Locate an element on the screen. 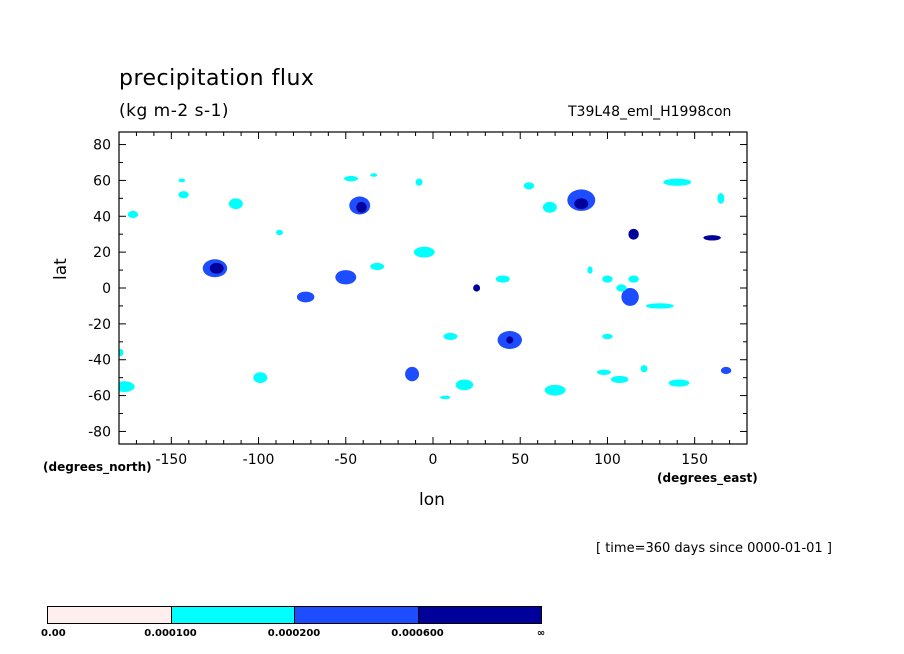 This screenshot has height=654, width=904. chart-units: (kg m-2 s-1) is located at coordinates (174, 111).